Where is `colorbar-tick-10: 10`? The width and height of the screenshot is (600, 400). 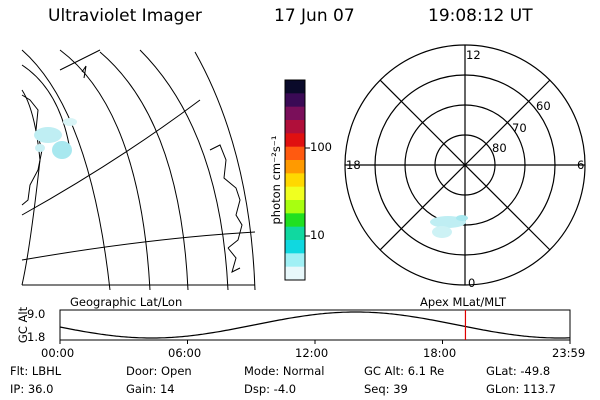
colorbar-tick-10: 10 is located at coordinates (317, 235).